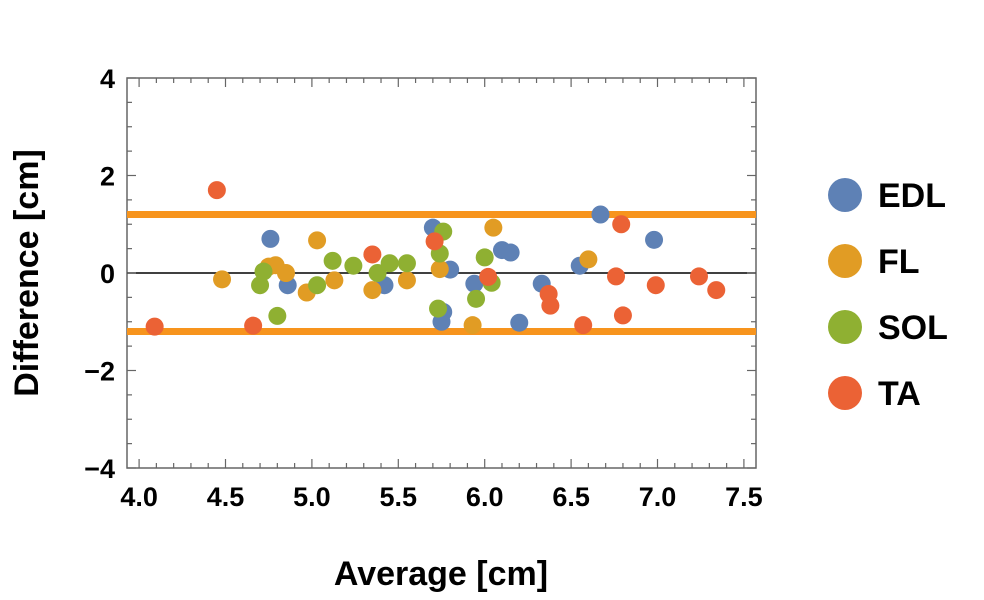  What do you see at coordinates (107, 177) in the screenshot?
I see `y-tick-label: 2` at bounding box center [107, 177].